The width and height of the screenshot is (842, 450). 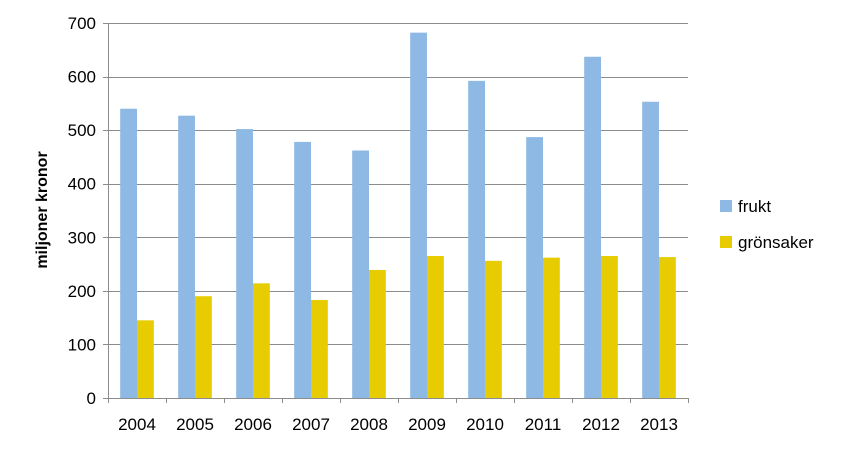 What do you see at coordinates (244, 264) in the screenshot?
I see `bar-frukt-2006` at bounding box center [244, 264].